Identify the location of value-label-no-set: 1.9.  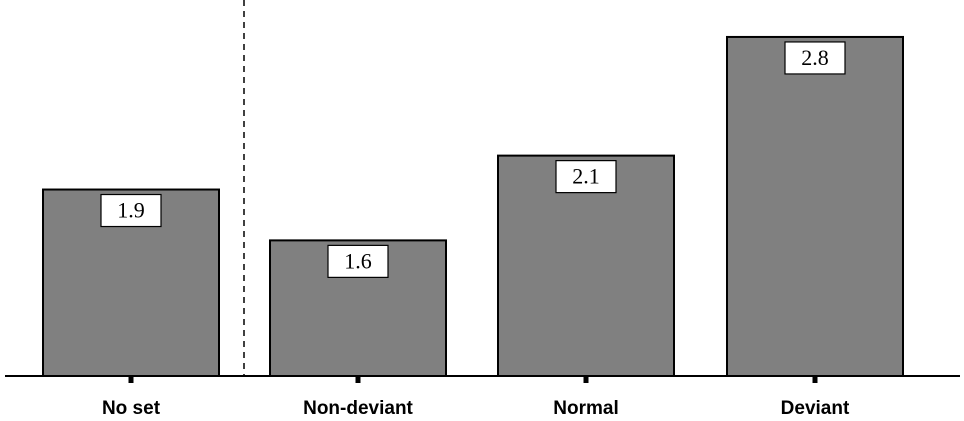
(131, 210).